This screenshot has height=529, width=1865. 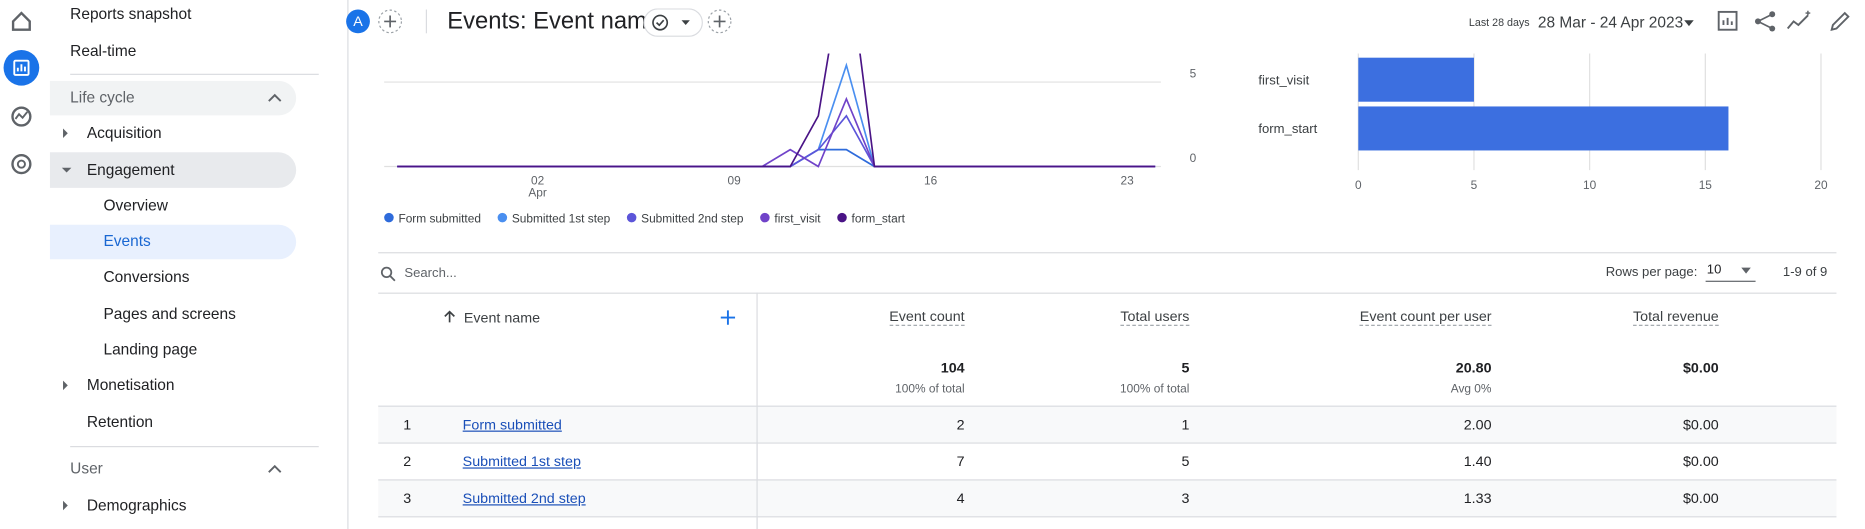 What do you see at coordinates (169, 313) in the screenshot?
I see `nav-item: Pages and screens` at bounding box center [169, 313].